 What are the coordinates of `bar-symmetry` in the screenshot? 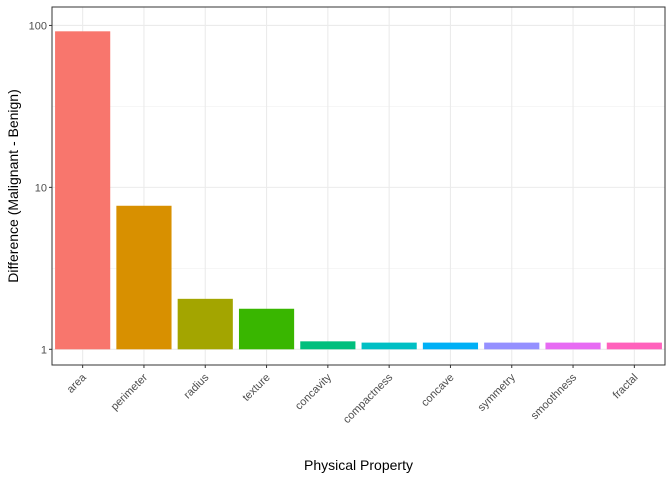 It's located at (512, 346).